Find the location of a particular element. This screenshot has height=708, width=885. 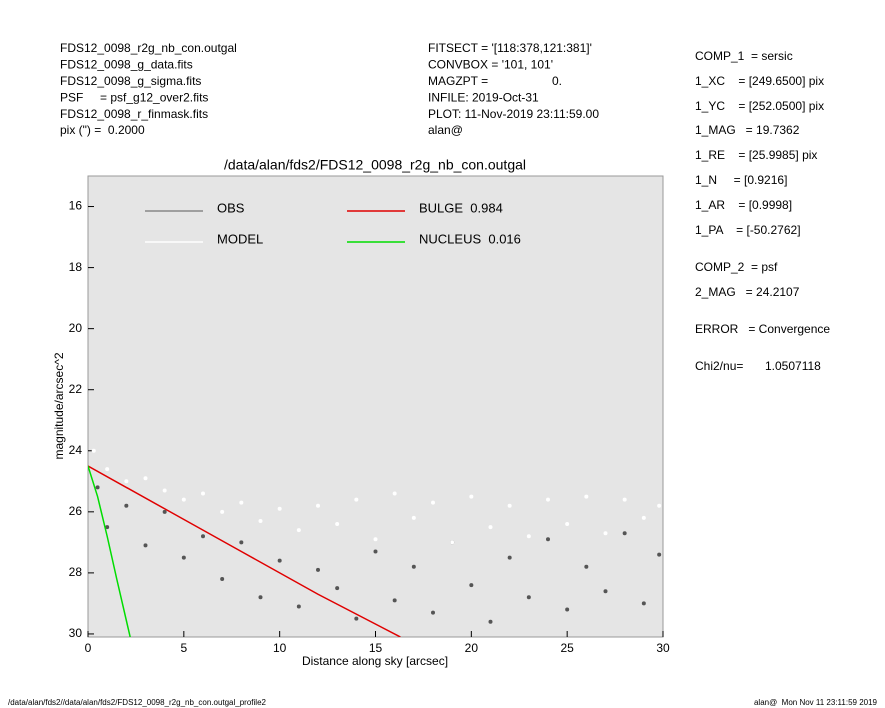

header-left-line: FDS12_0098_g_data.fits is located at coordinates (126, 65).